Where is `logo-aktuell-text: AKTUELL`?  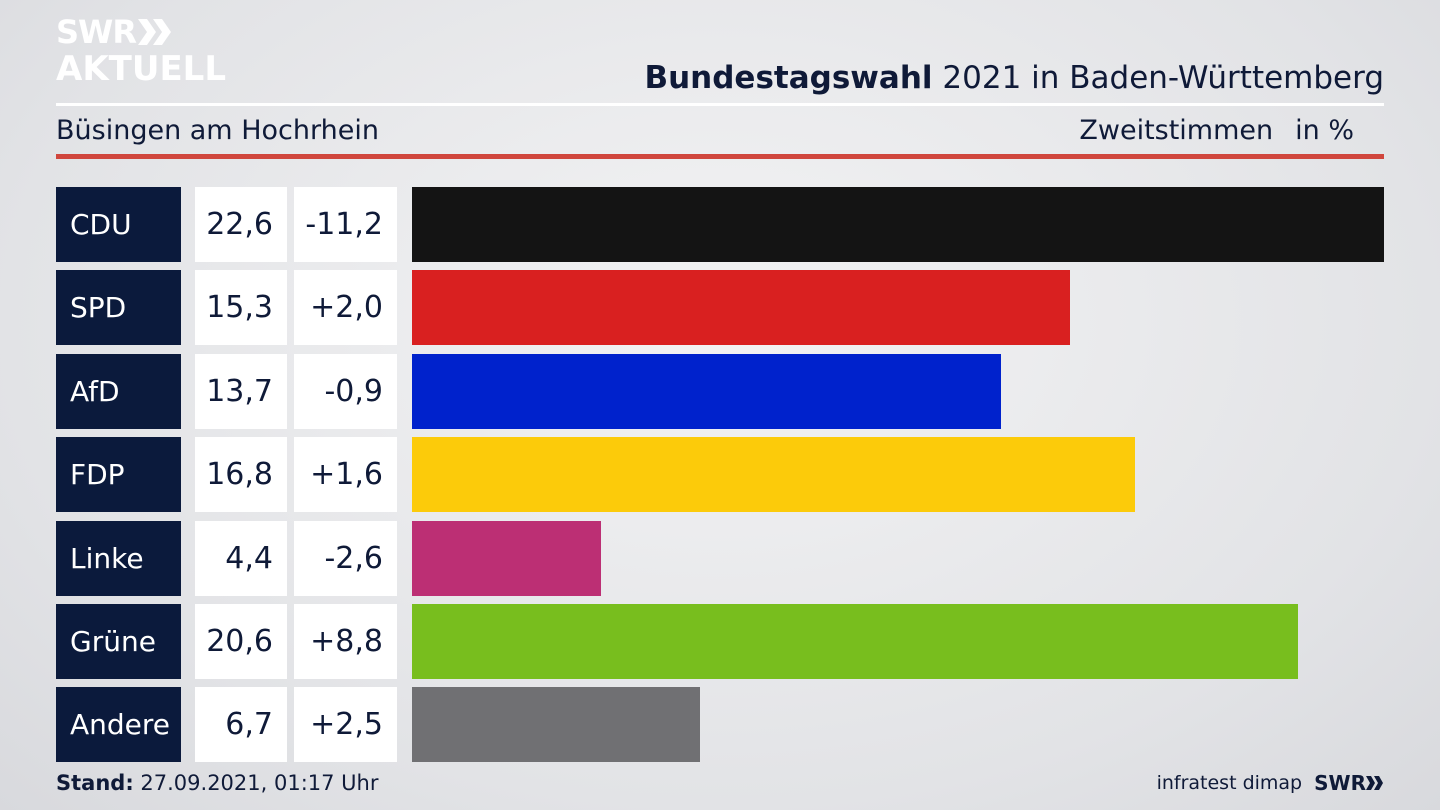 logo-aktuell-text: AKTUELL is located at coordinates (141, 69).